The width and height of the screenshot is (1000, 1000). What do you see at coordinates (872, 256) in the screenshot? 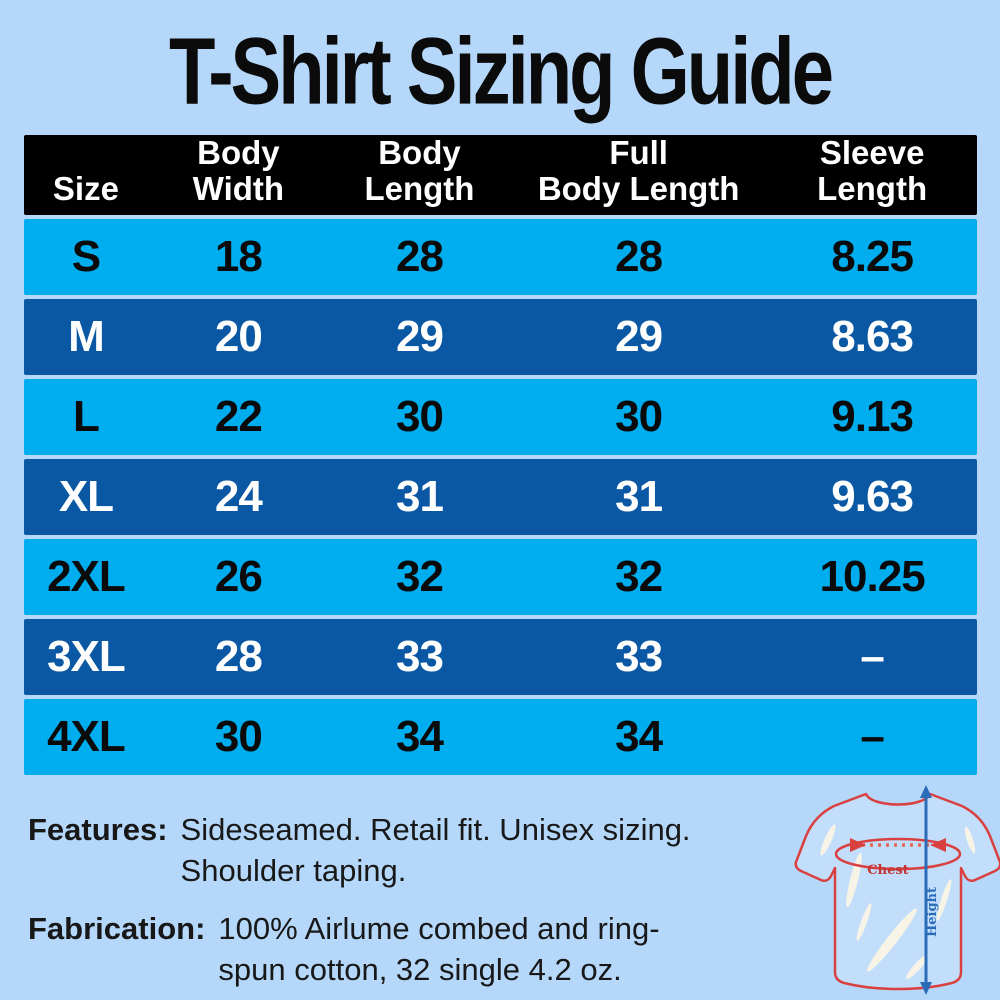
I see `sleeve-length-value: 8.25` at bounding box center [872, 256].